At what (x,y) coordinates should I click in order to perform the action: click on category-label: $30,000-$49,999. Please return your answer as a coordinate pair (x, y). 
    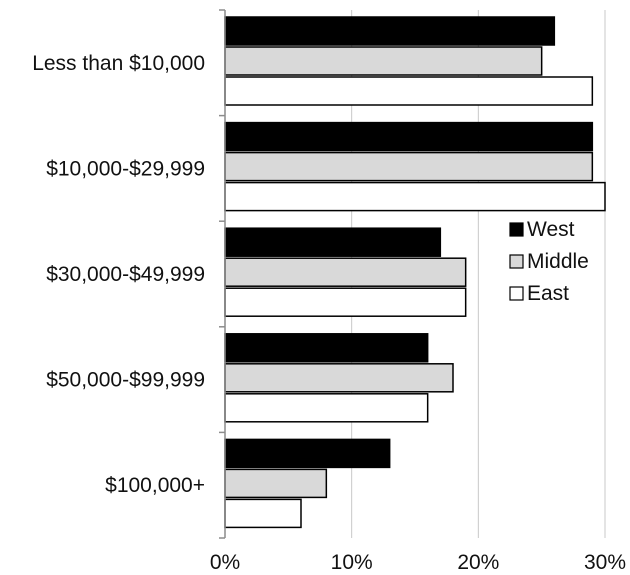
    Looking at the image, I should click on (125, 274).